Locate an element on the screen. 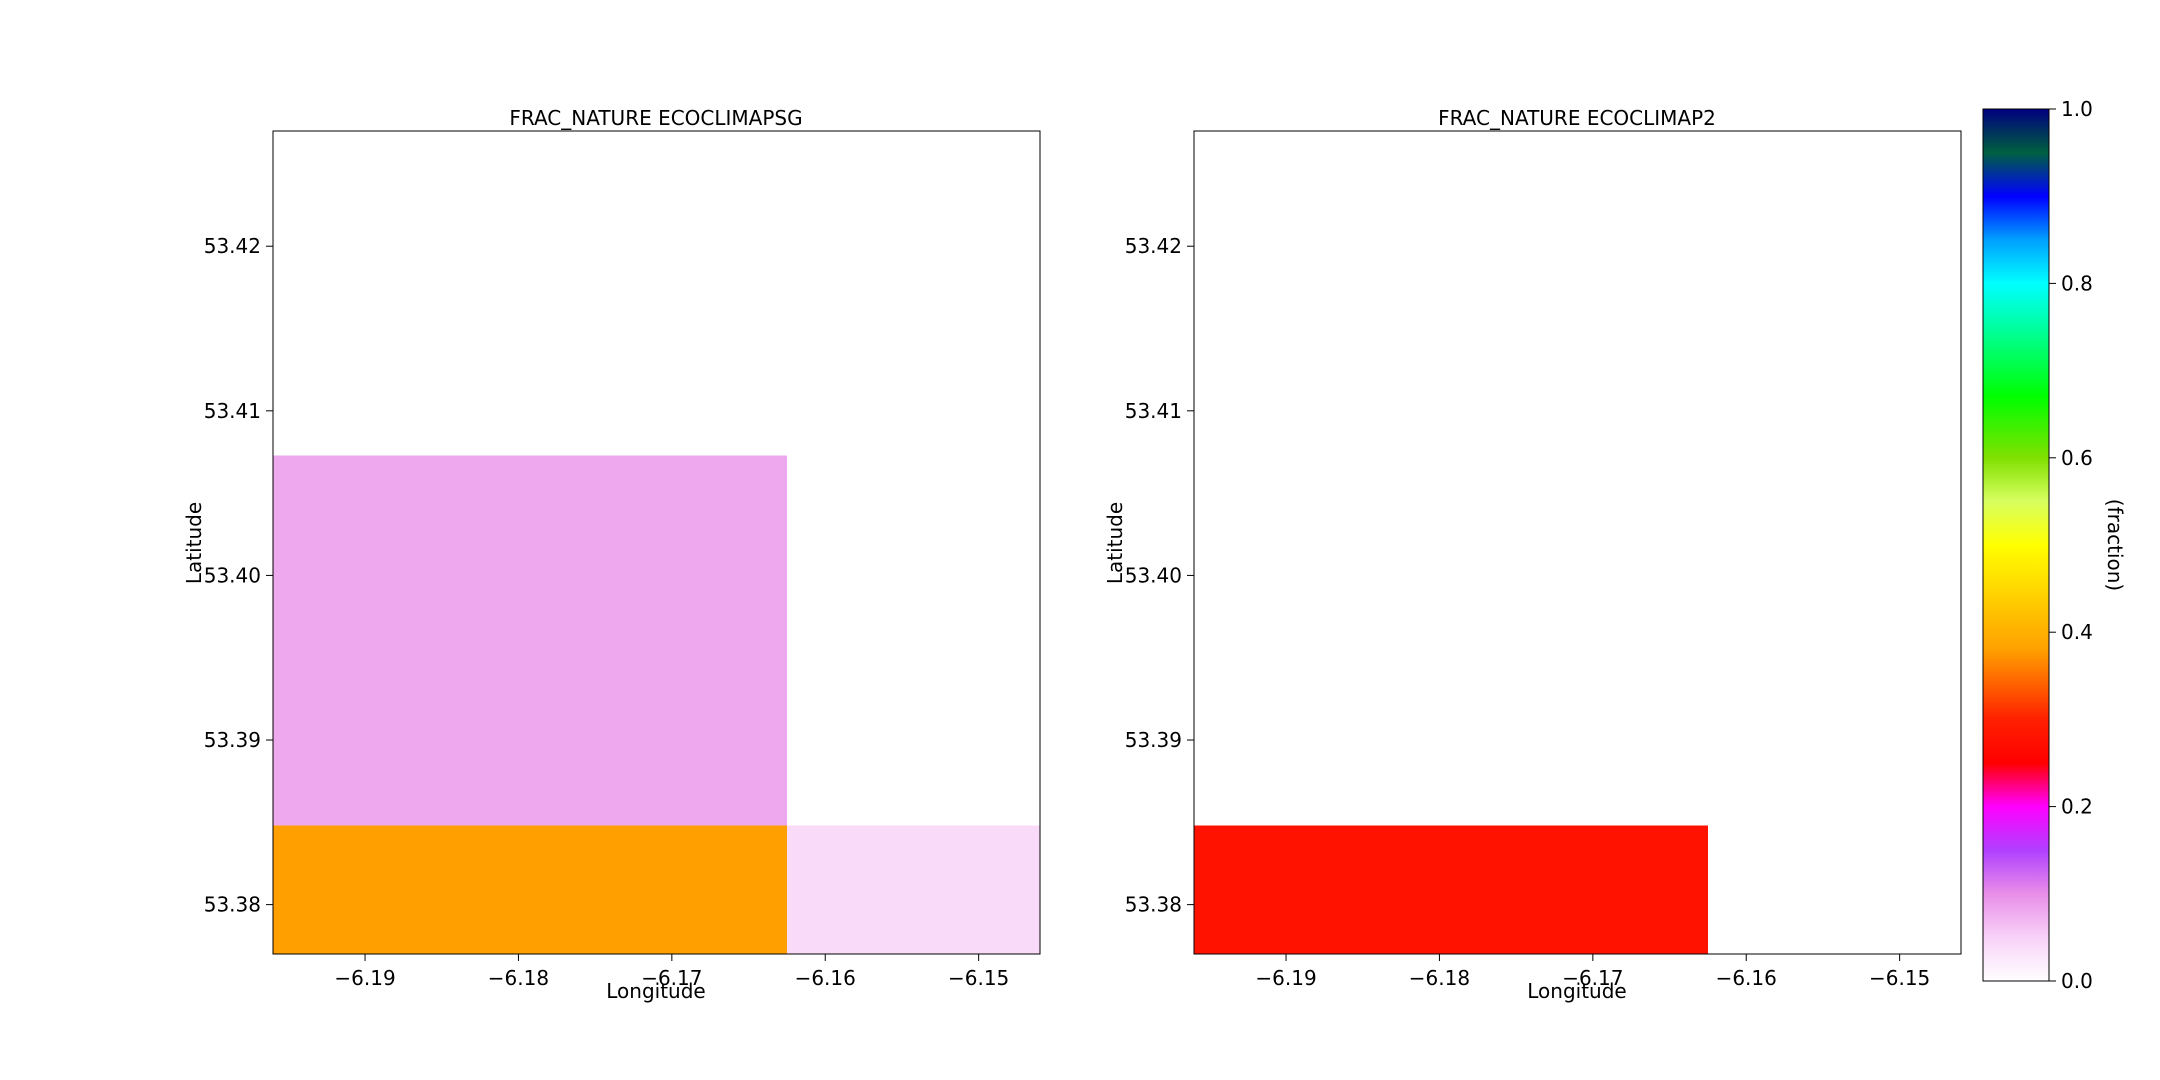 This screenshot has width=2160, height=1080. colorbar-tick-label: 0.4 is located at coordinates (2077, 632).